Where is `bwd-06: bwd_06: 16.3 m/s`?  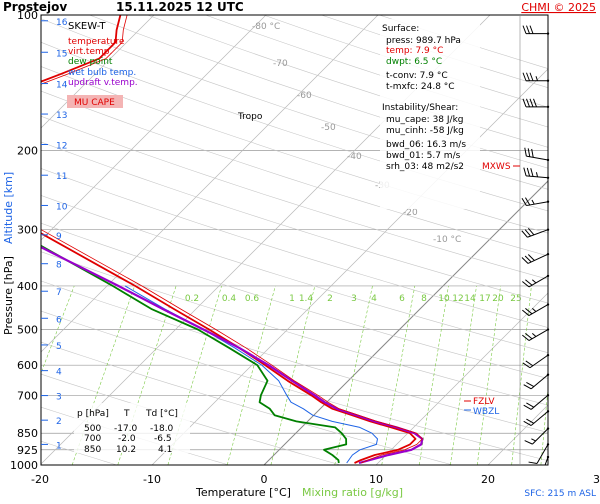 bwd-06: bwd_06: 16.3 m/s is located at coordinates (426, 145).